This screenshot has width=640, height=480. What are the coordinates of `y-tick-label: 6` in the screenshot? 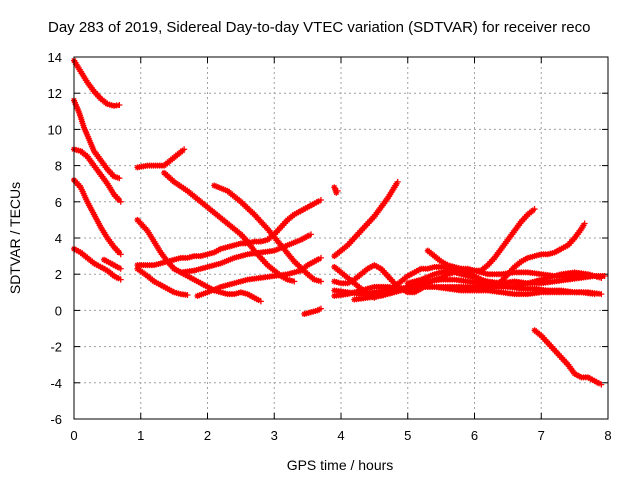 It's located at (58, 202).